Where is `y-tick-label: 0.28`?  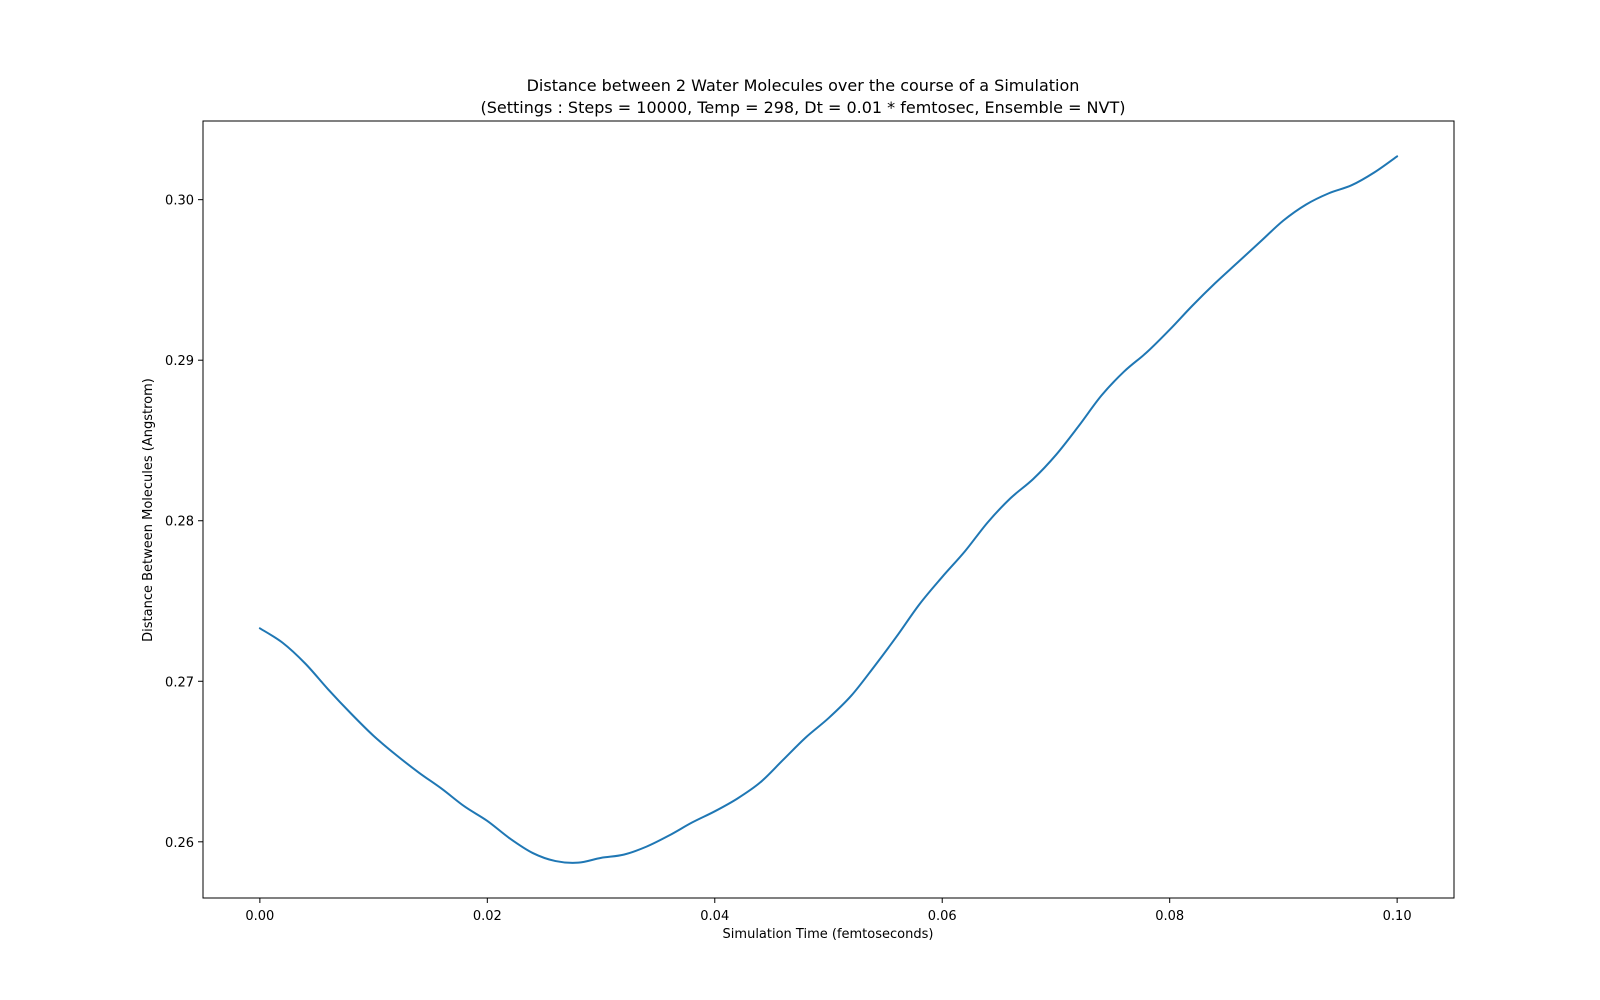 y-tick-label: 0.28 is located at coordinates (179, 522).